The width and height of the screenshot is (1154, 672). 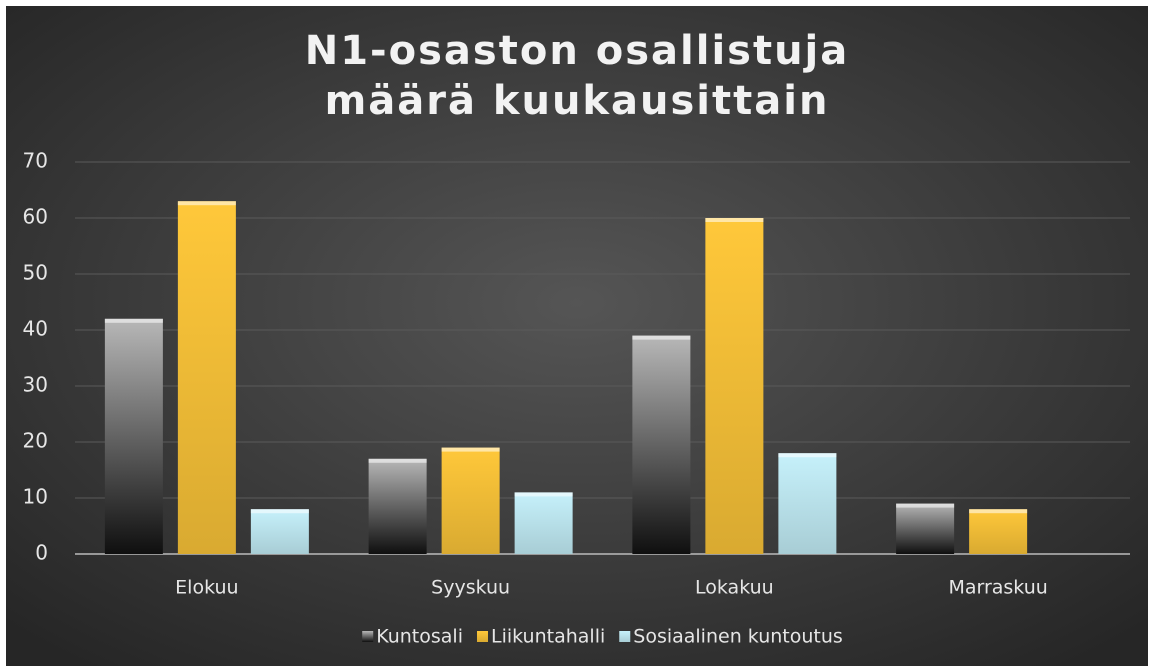 What do you see at coordinates (35, 217) in the screenshot?
I see `y-tick-label: 60` at bounding box center [35, 217].